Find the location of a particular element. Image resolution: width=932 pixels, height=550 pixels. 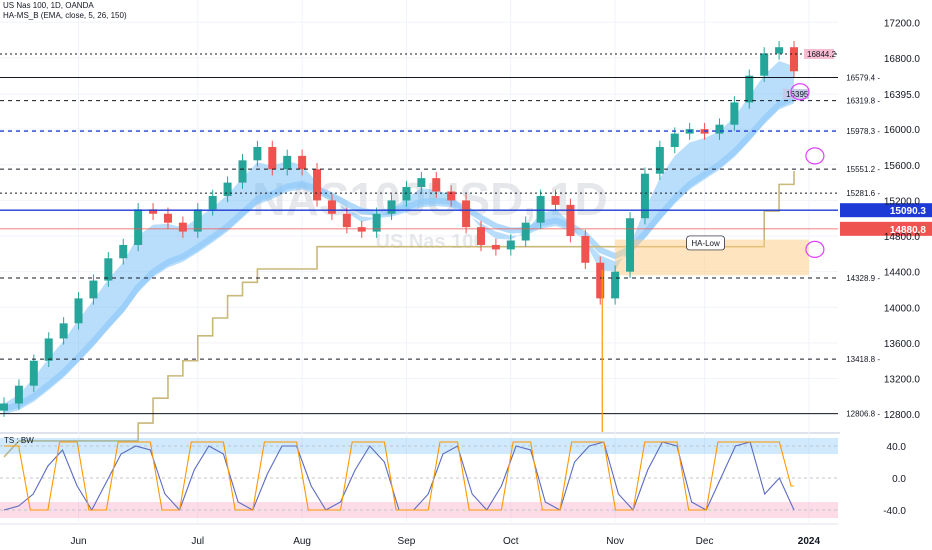

level-4: 15551.2 - is located at coordinates (440, 169).